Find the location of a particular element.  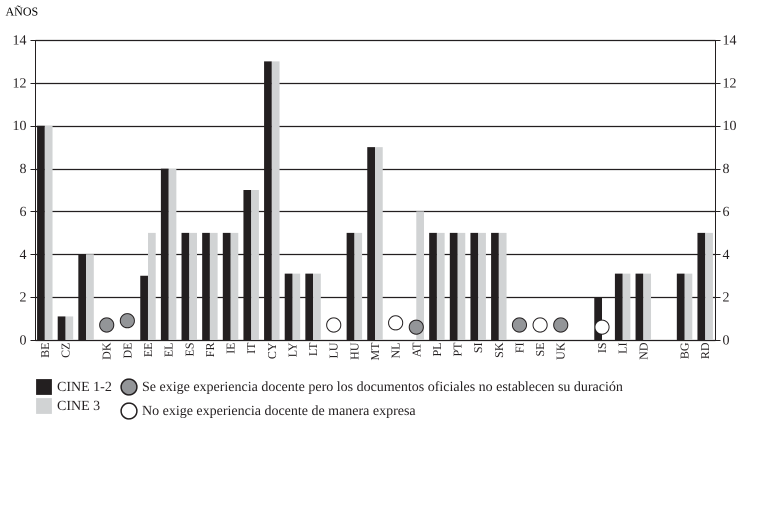

legend-label: CINE 3 is located at coordinates (78, 406).